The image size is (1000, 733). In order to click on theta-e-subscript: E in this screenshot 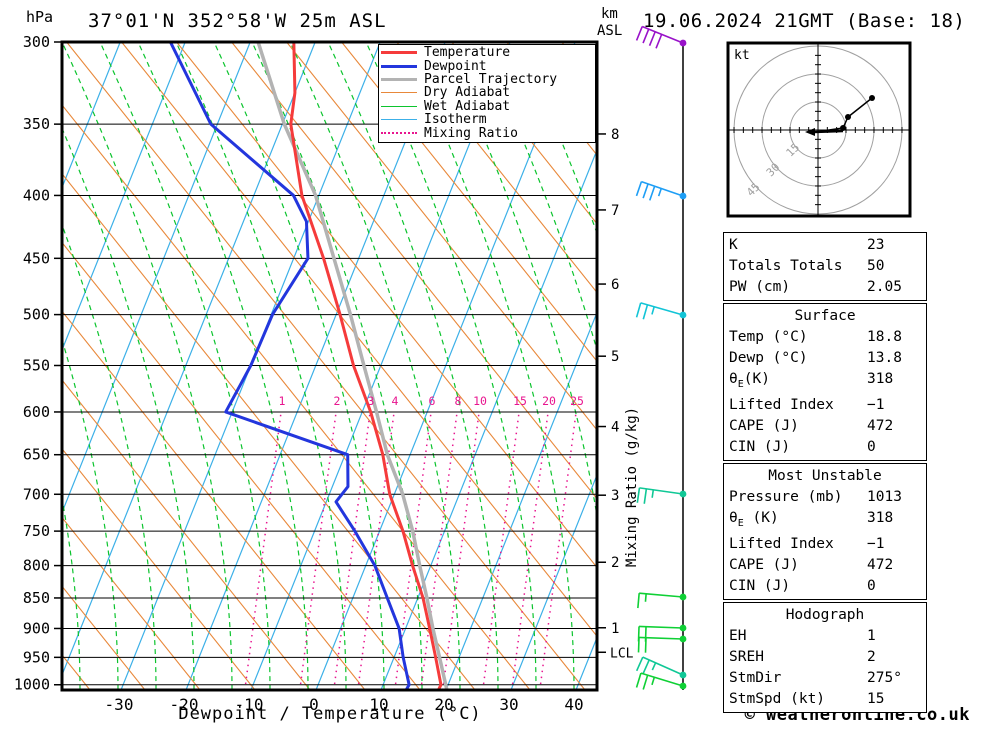, I will do `click(740, 523)`.